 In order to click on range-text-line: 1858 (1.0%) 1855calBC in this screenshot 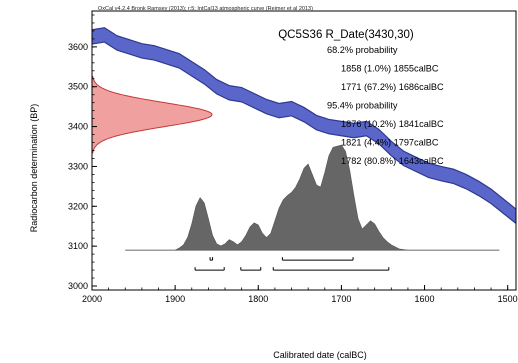, I will do `click(390, 69)`.